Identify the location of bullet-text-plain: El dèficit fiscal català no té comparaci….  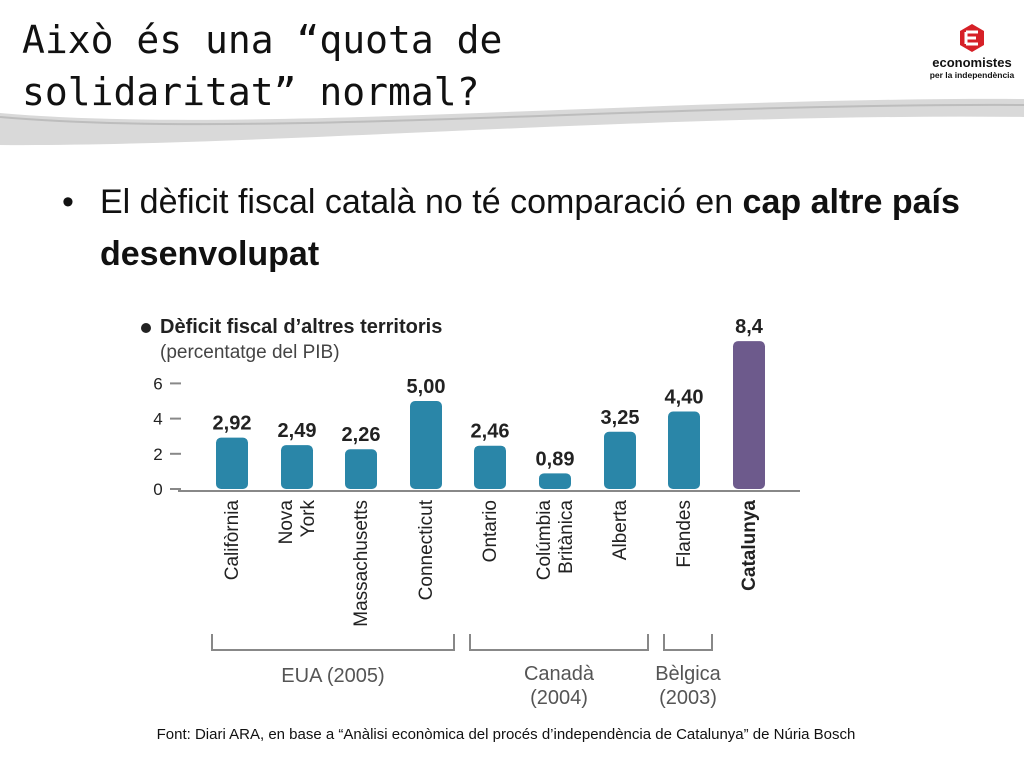
(421, 202).